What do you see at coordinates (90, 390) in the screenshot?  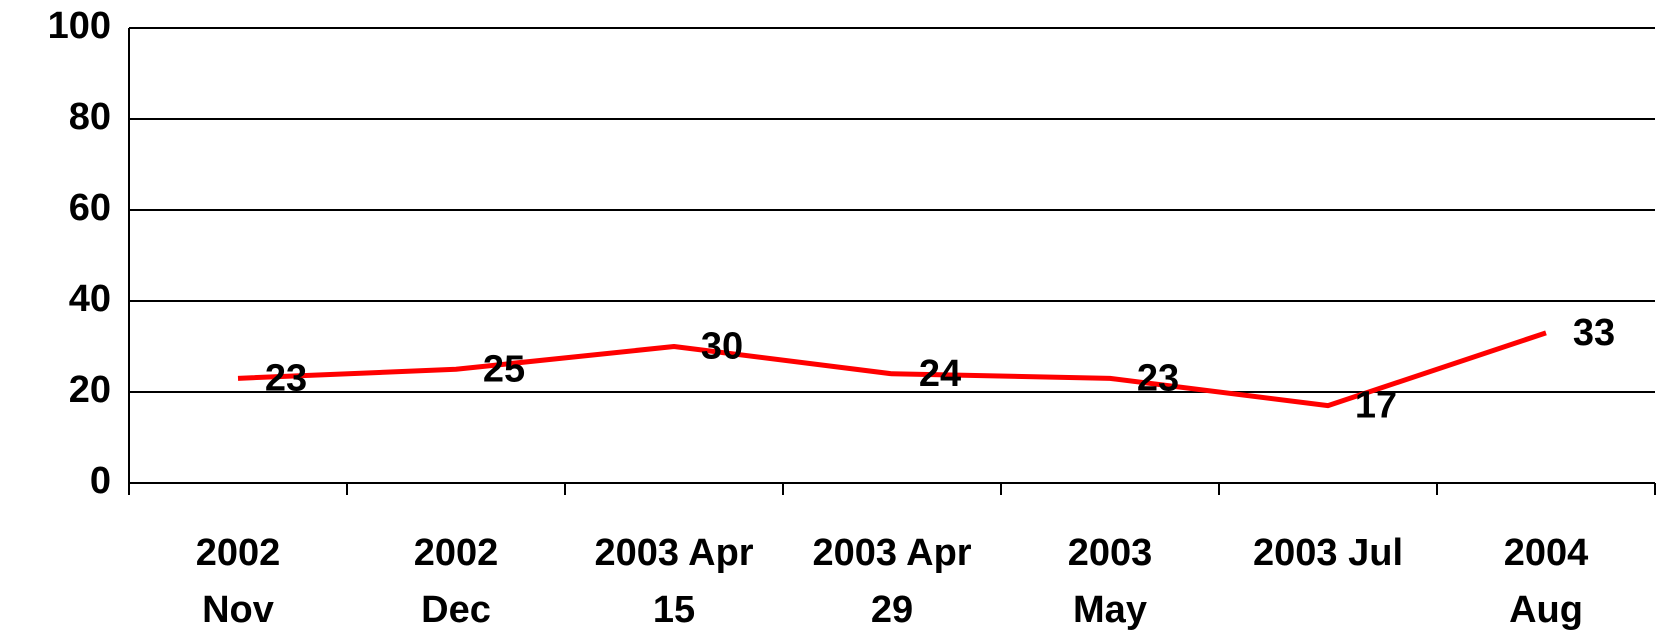 I see `y-tick-label: 20` at bounding box center [90, 390].